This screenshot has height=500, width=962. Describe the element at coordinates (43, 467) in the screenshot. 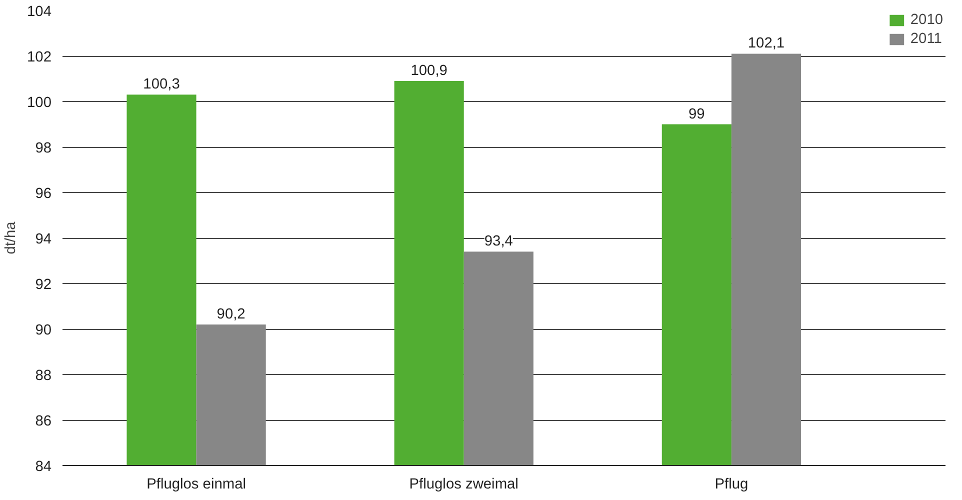

I see `y-tick-label: 84` at that location.